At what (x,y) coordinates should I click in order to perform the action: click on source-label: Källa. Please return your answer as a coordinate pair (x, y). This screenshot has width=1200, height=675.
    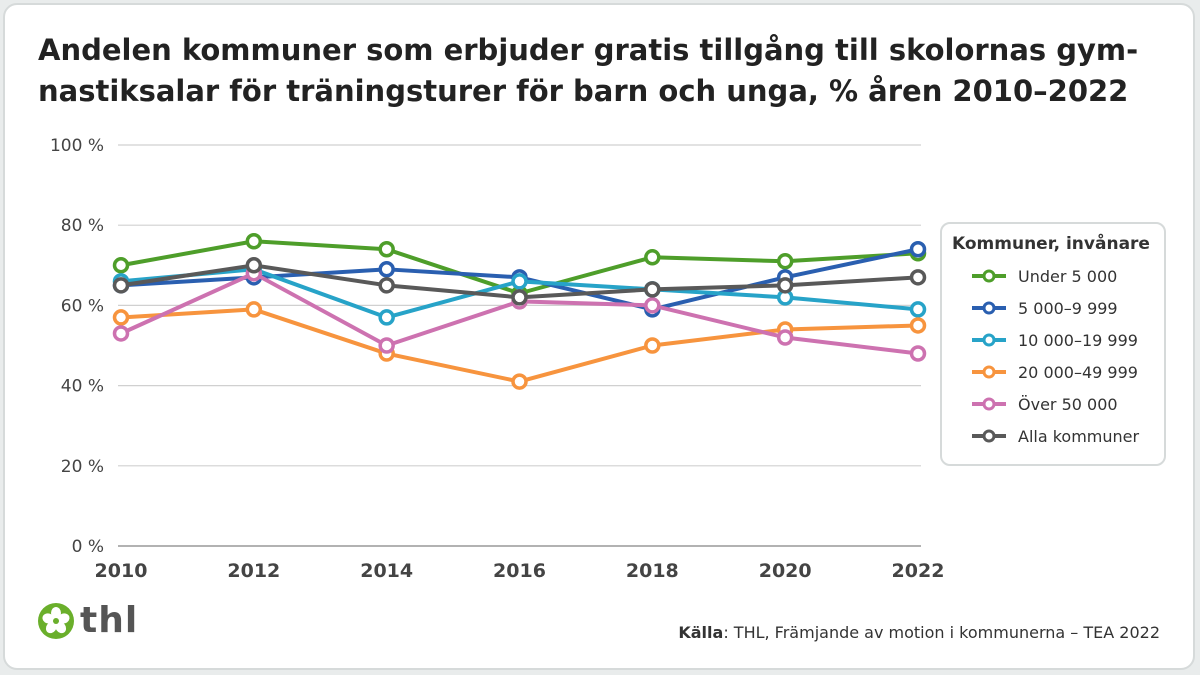
    Looking at the image, I should click on (701, 632).